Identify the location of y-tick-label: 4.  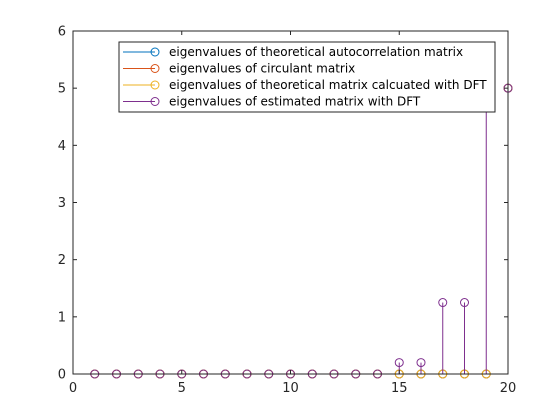
(62, 146).